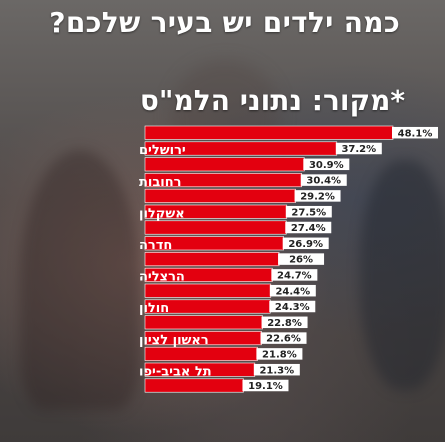 The width and height of the screenshot is (445, 442). I want to click on value-label: 24.4%, so click(292, 291).